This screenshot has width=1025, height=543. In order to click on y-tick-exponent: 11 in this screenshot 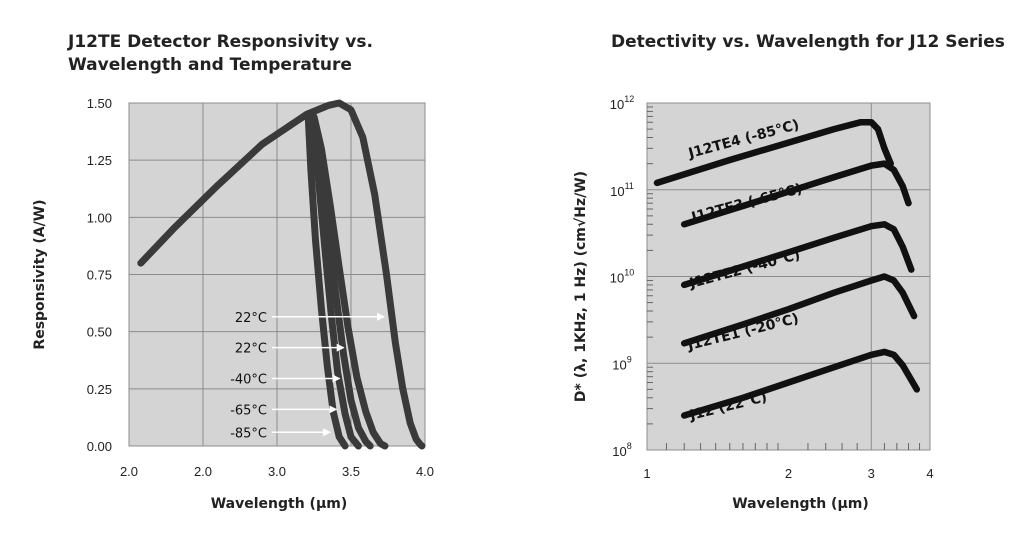, I will do `click(629, 186)`.